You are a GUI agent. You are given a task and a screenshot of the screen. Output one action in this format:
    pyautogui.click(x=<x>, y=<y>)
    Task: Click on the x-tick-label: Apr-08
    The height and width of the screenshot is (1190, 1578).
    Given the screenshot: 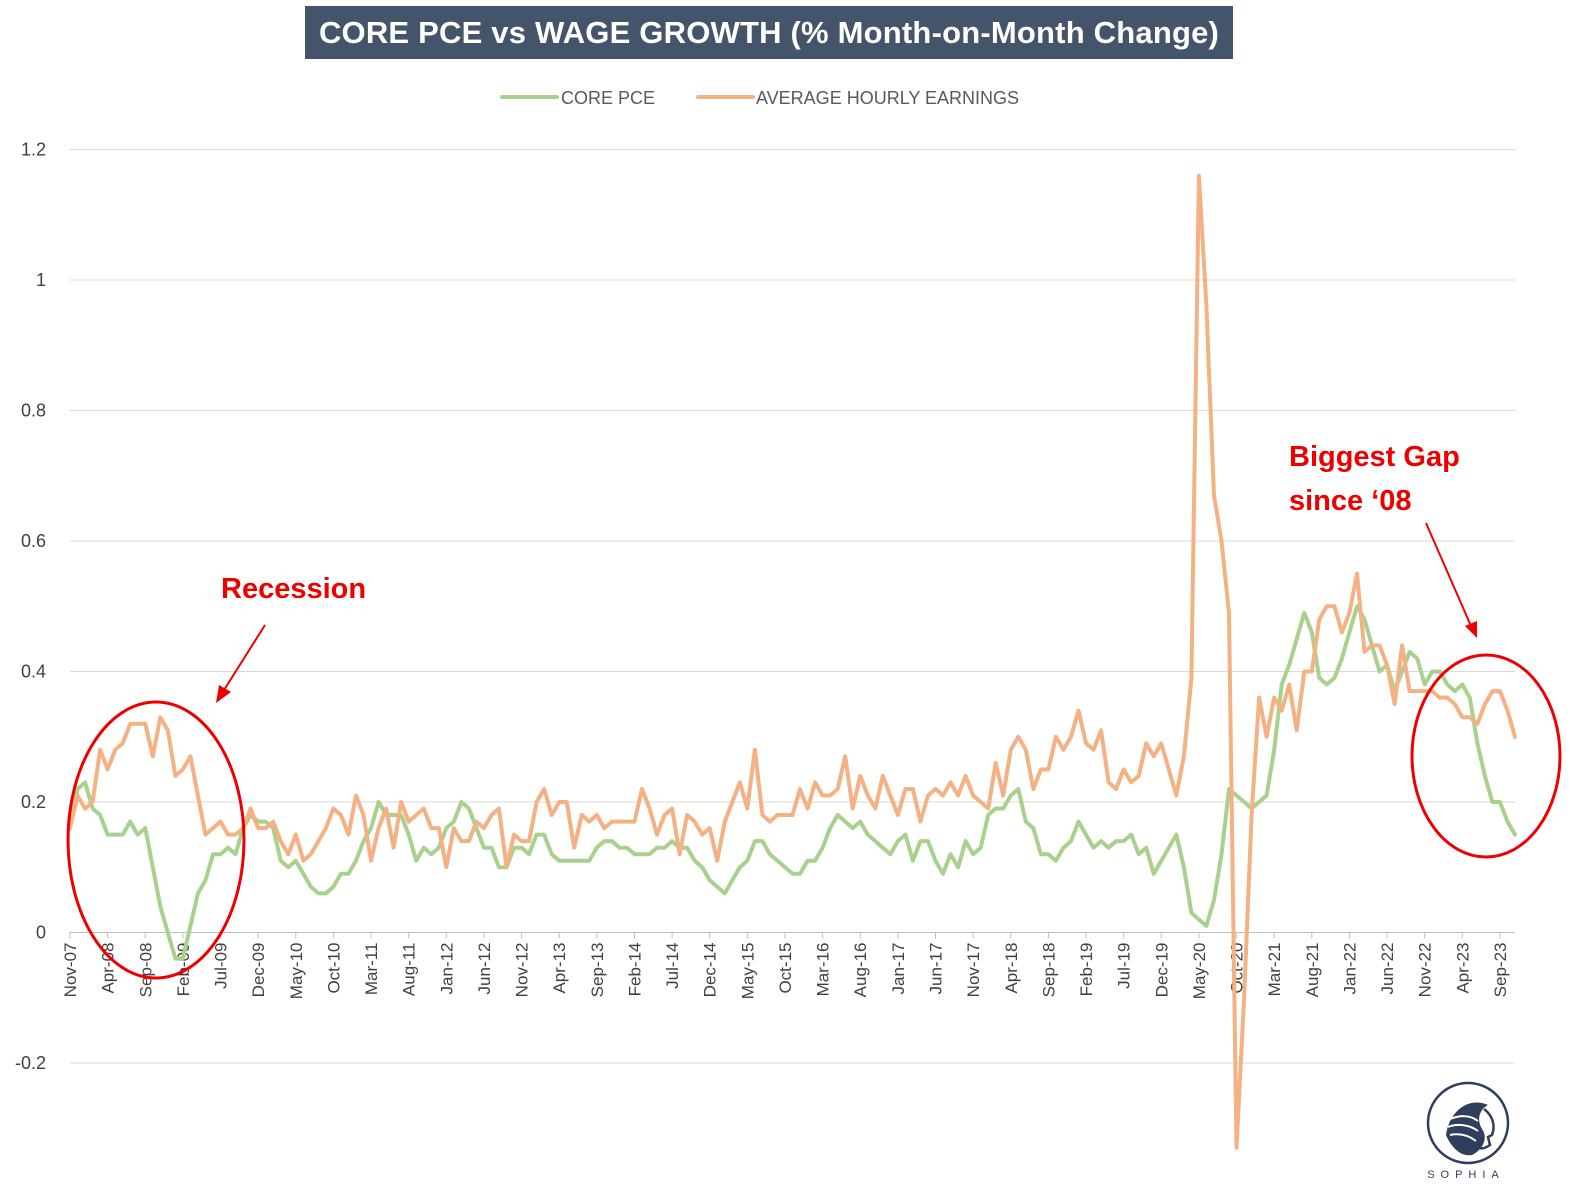 What is the action you would take?
    pyautogui.click(x=108, y=968)
    